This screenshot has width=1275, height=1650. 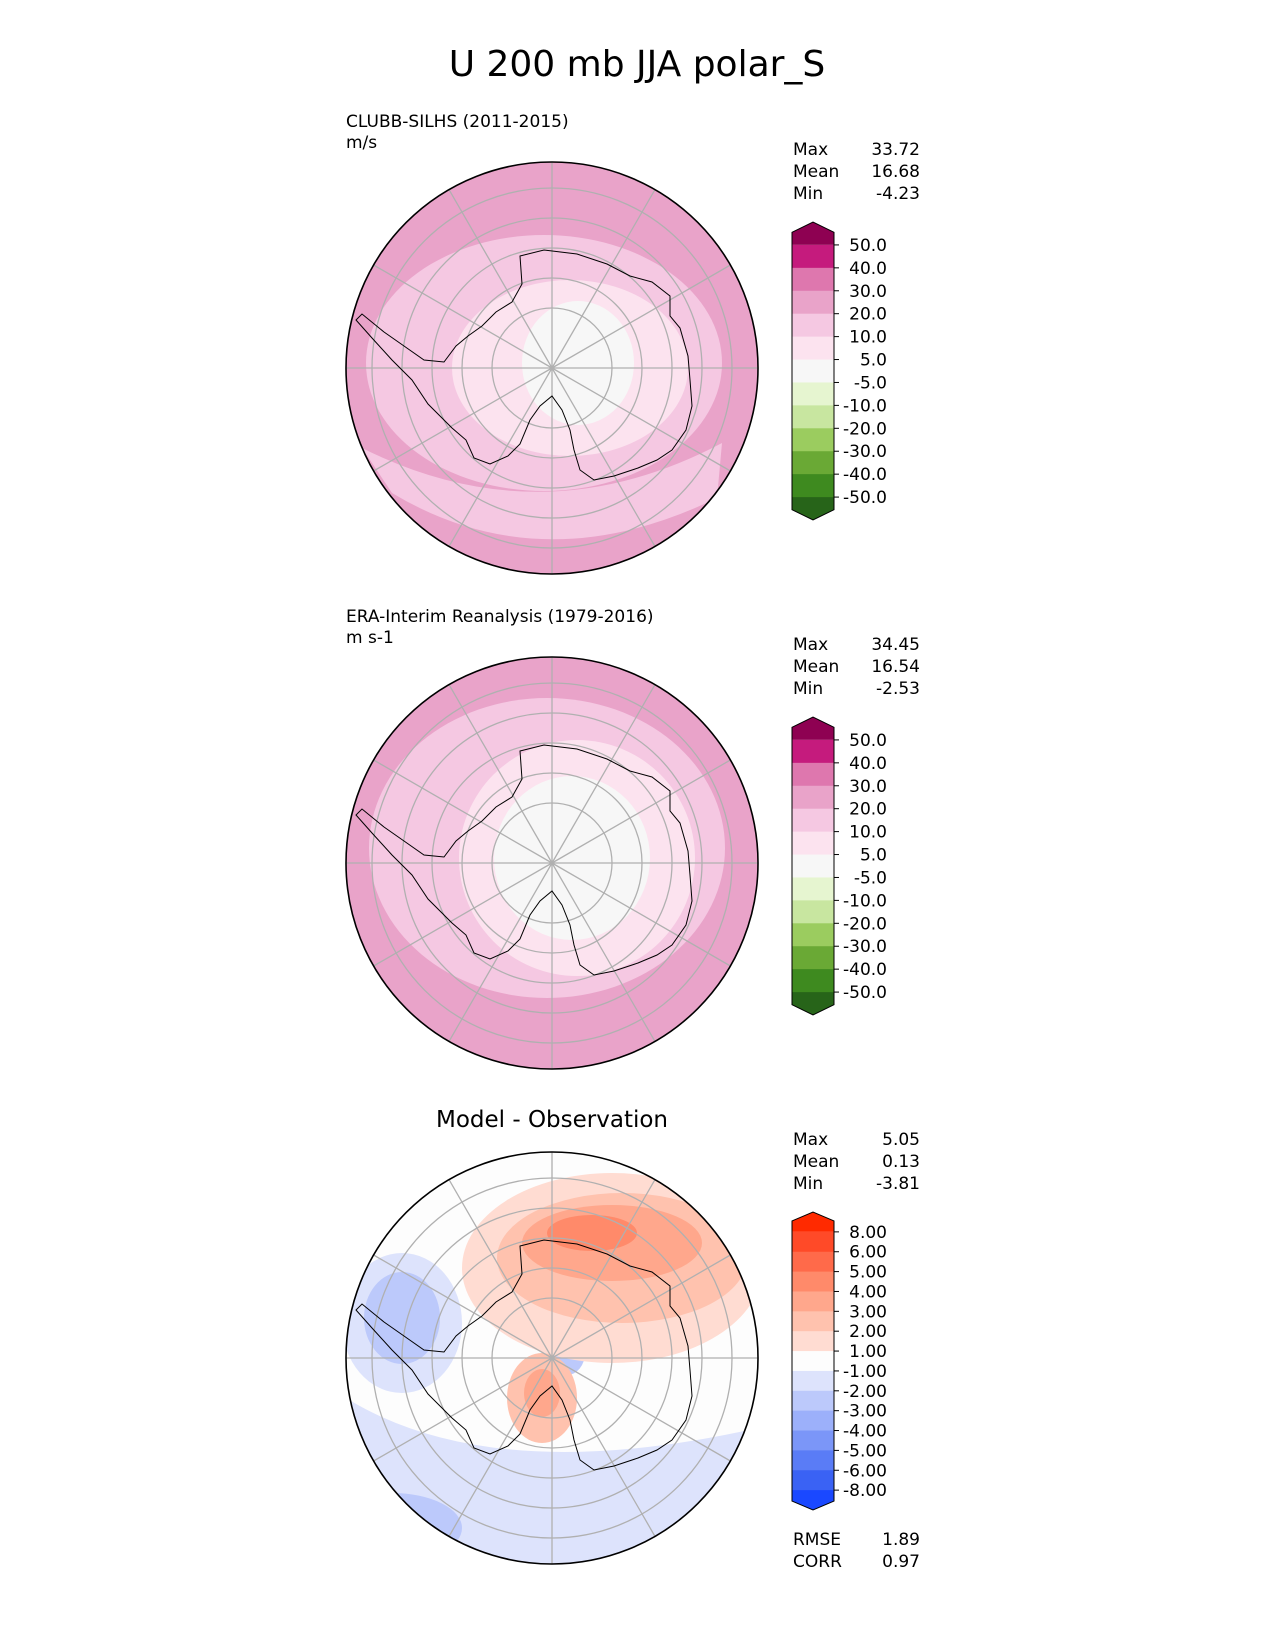 What do you see at coordinates (865, 1471) in the screenshot?
I see `colorbar-tick-label: -6.00` at bounding box center [865, 1471].